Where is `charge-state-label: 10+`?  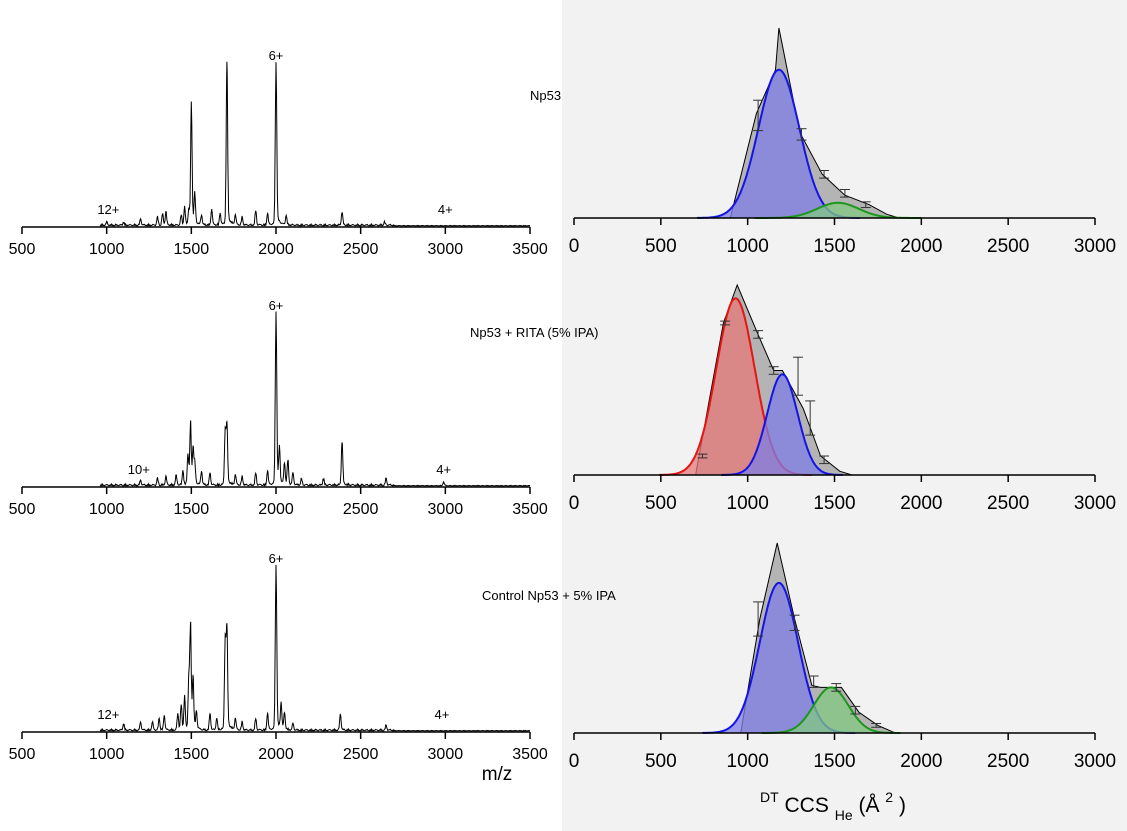 charge-state-label: 10+ is located at coordinates (139, 469).